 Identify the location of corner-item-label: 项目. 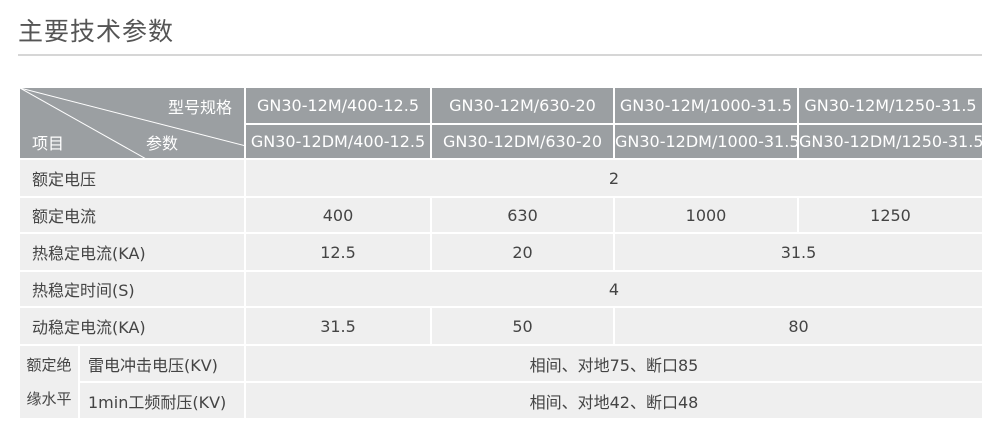
(48, 143).